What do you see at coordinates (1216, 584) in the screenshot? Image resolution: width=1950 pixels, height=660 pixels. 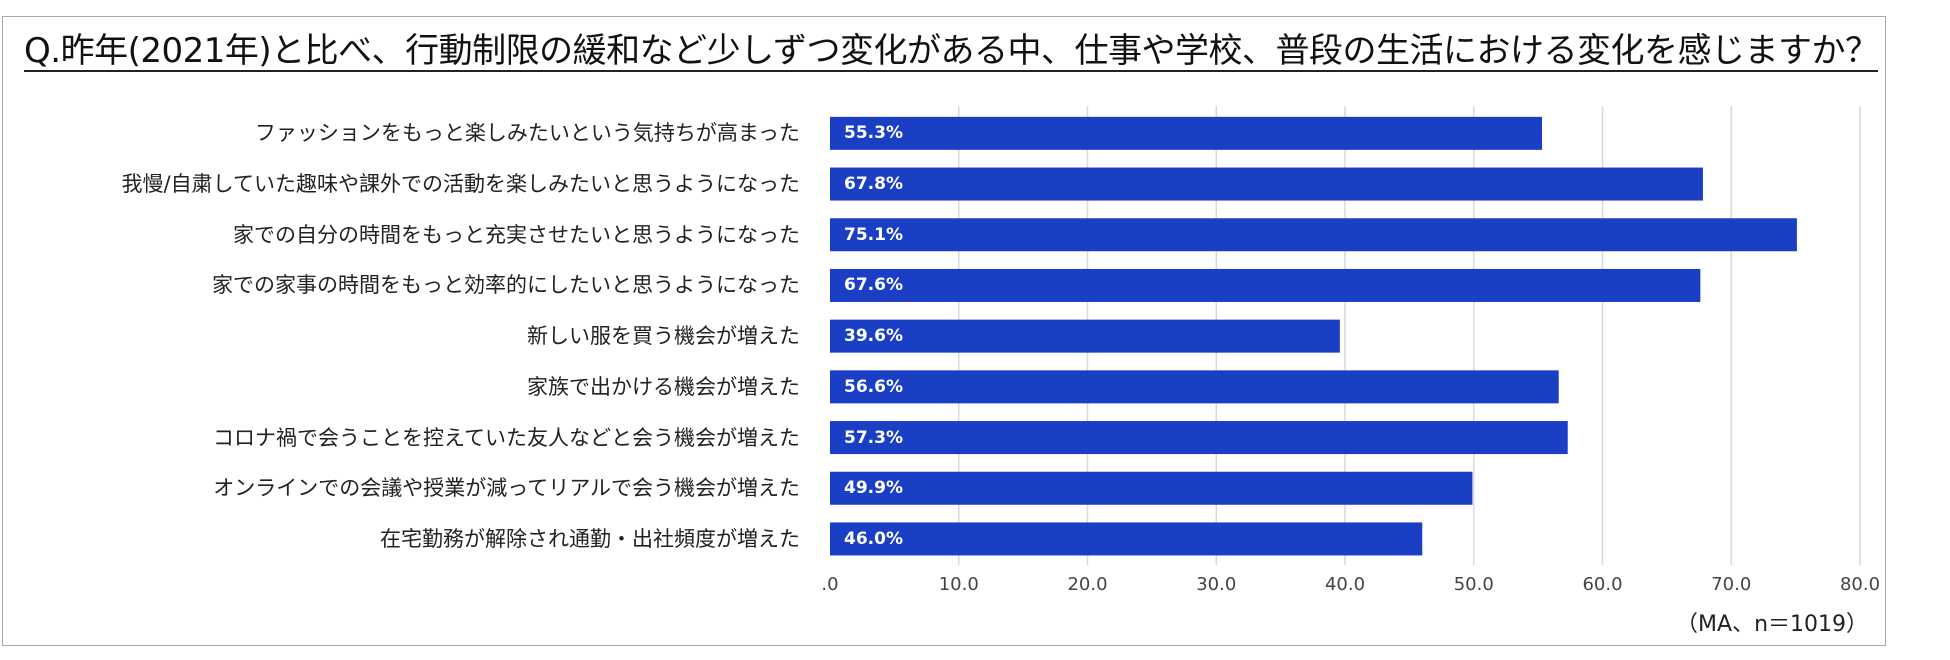 I see `x-tick-label-30: 30.0` at bounding box center [1216, 584].